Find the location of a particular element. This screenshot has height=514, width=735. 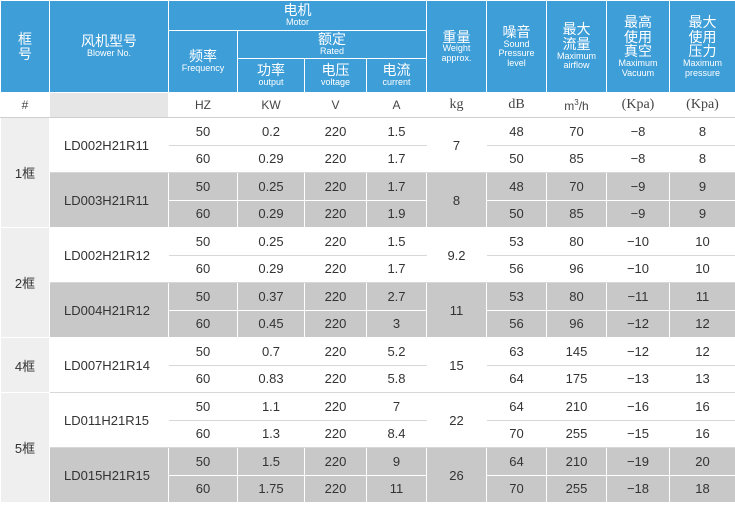

airflow-cell: 145 is located at coordinates (576, 351).